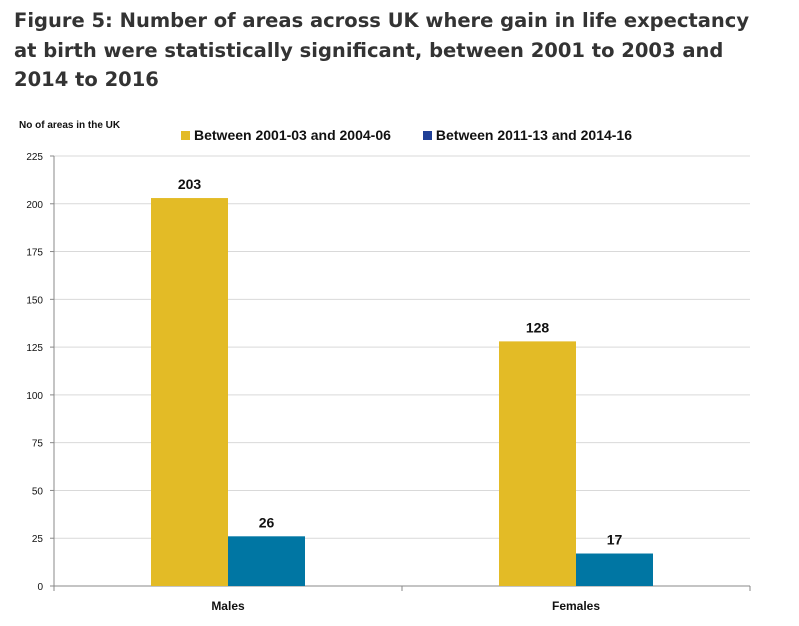  I want to click on legend-label-series-2: Between 2011-13 and 2014-16, so click(534, 135).